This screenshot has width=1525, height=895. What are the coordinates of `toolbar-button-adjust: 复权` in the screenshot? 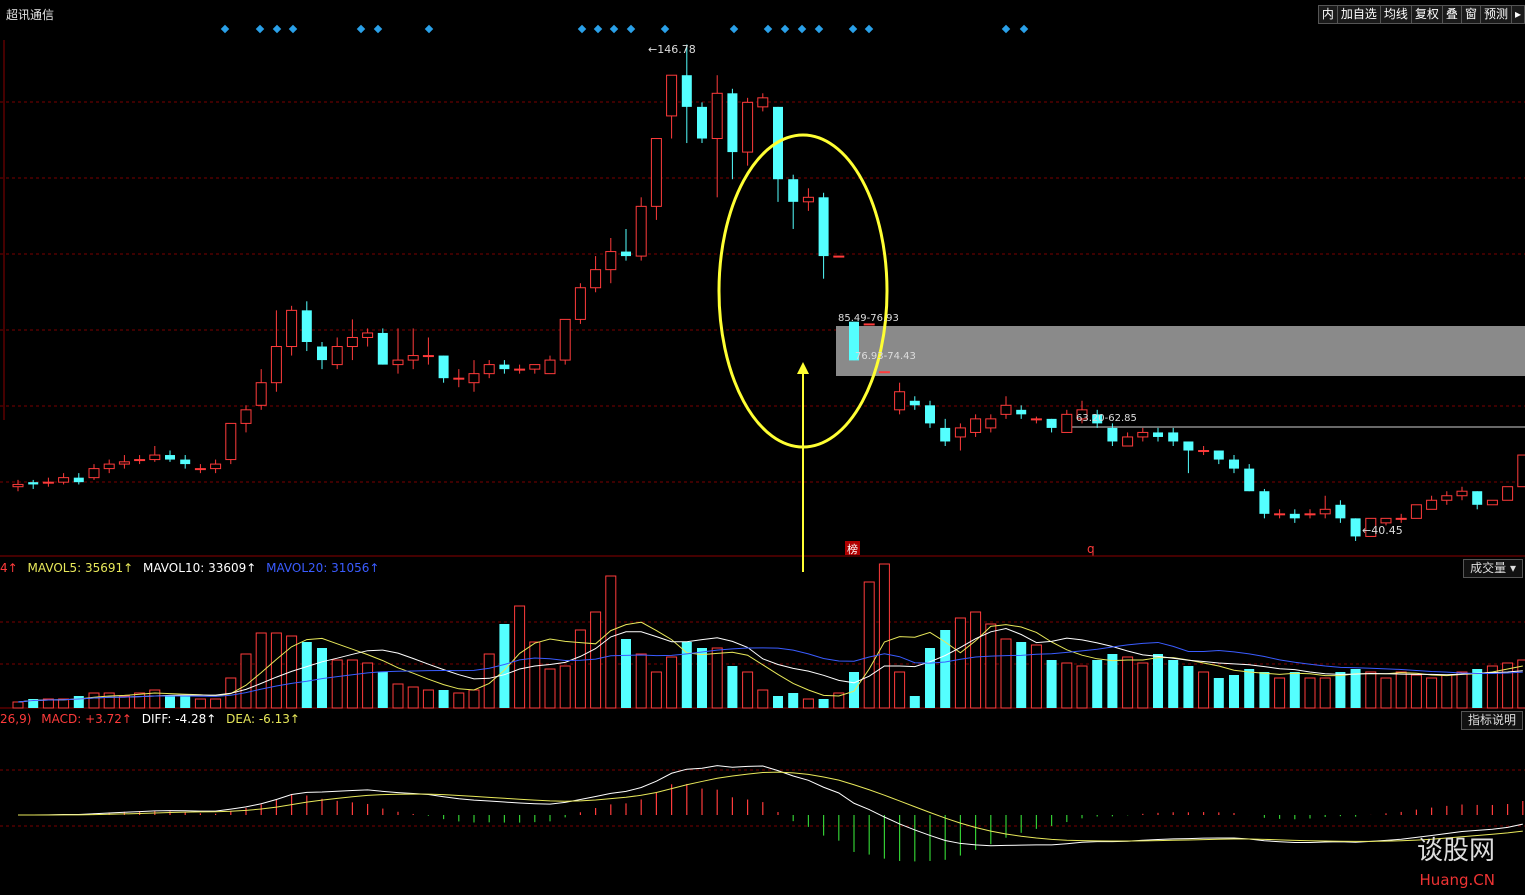 It's located at (1426, 14).